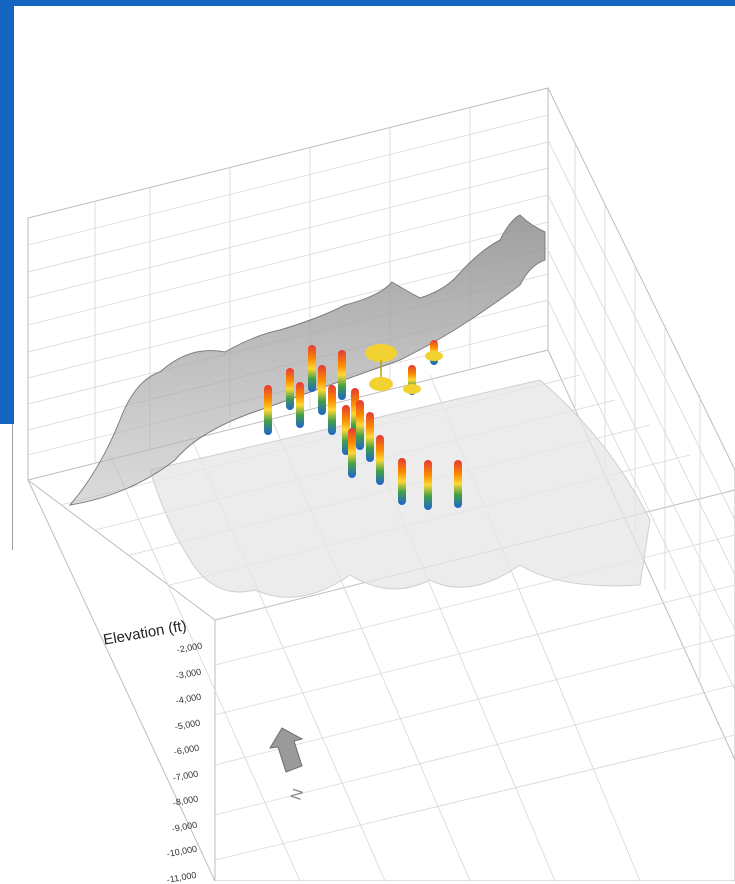 The image size is (735, 884). Describe the element at coordinates (7, 215) in the screenshot. I see `window-side-accent-bar` at that location.